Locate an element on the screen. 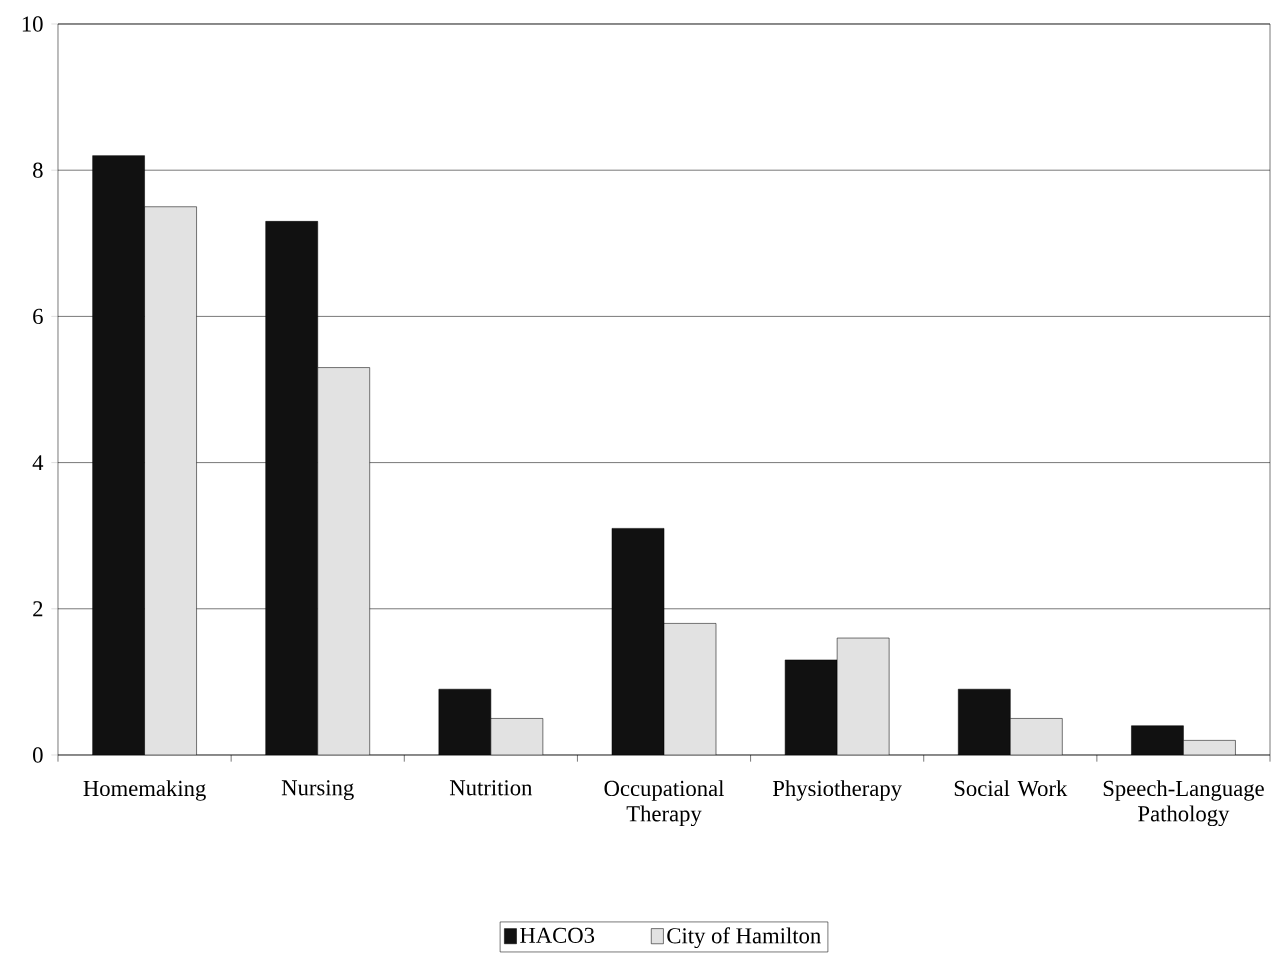  x-tick-label: Nutrition is located at coordinates (491, 788).